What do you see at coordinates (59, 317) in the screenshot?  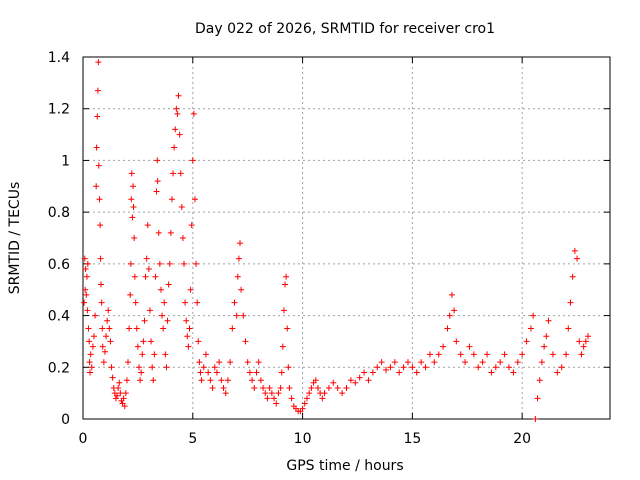 I see `y-tick-label: 0.4` at bounding box center [59, 317].